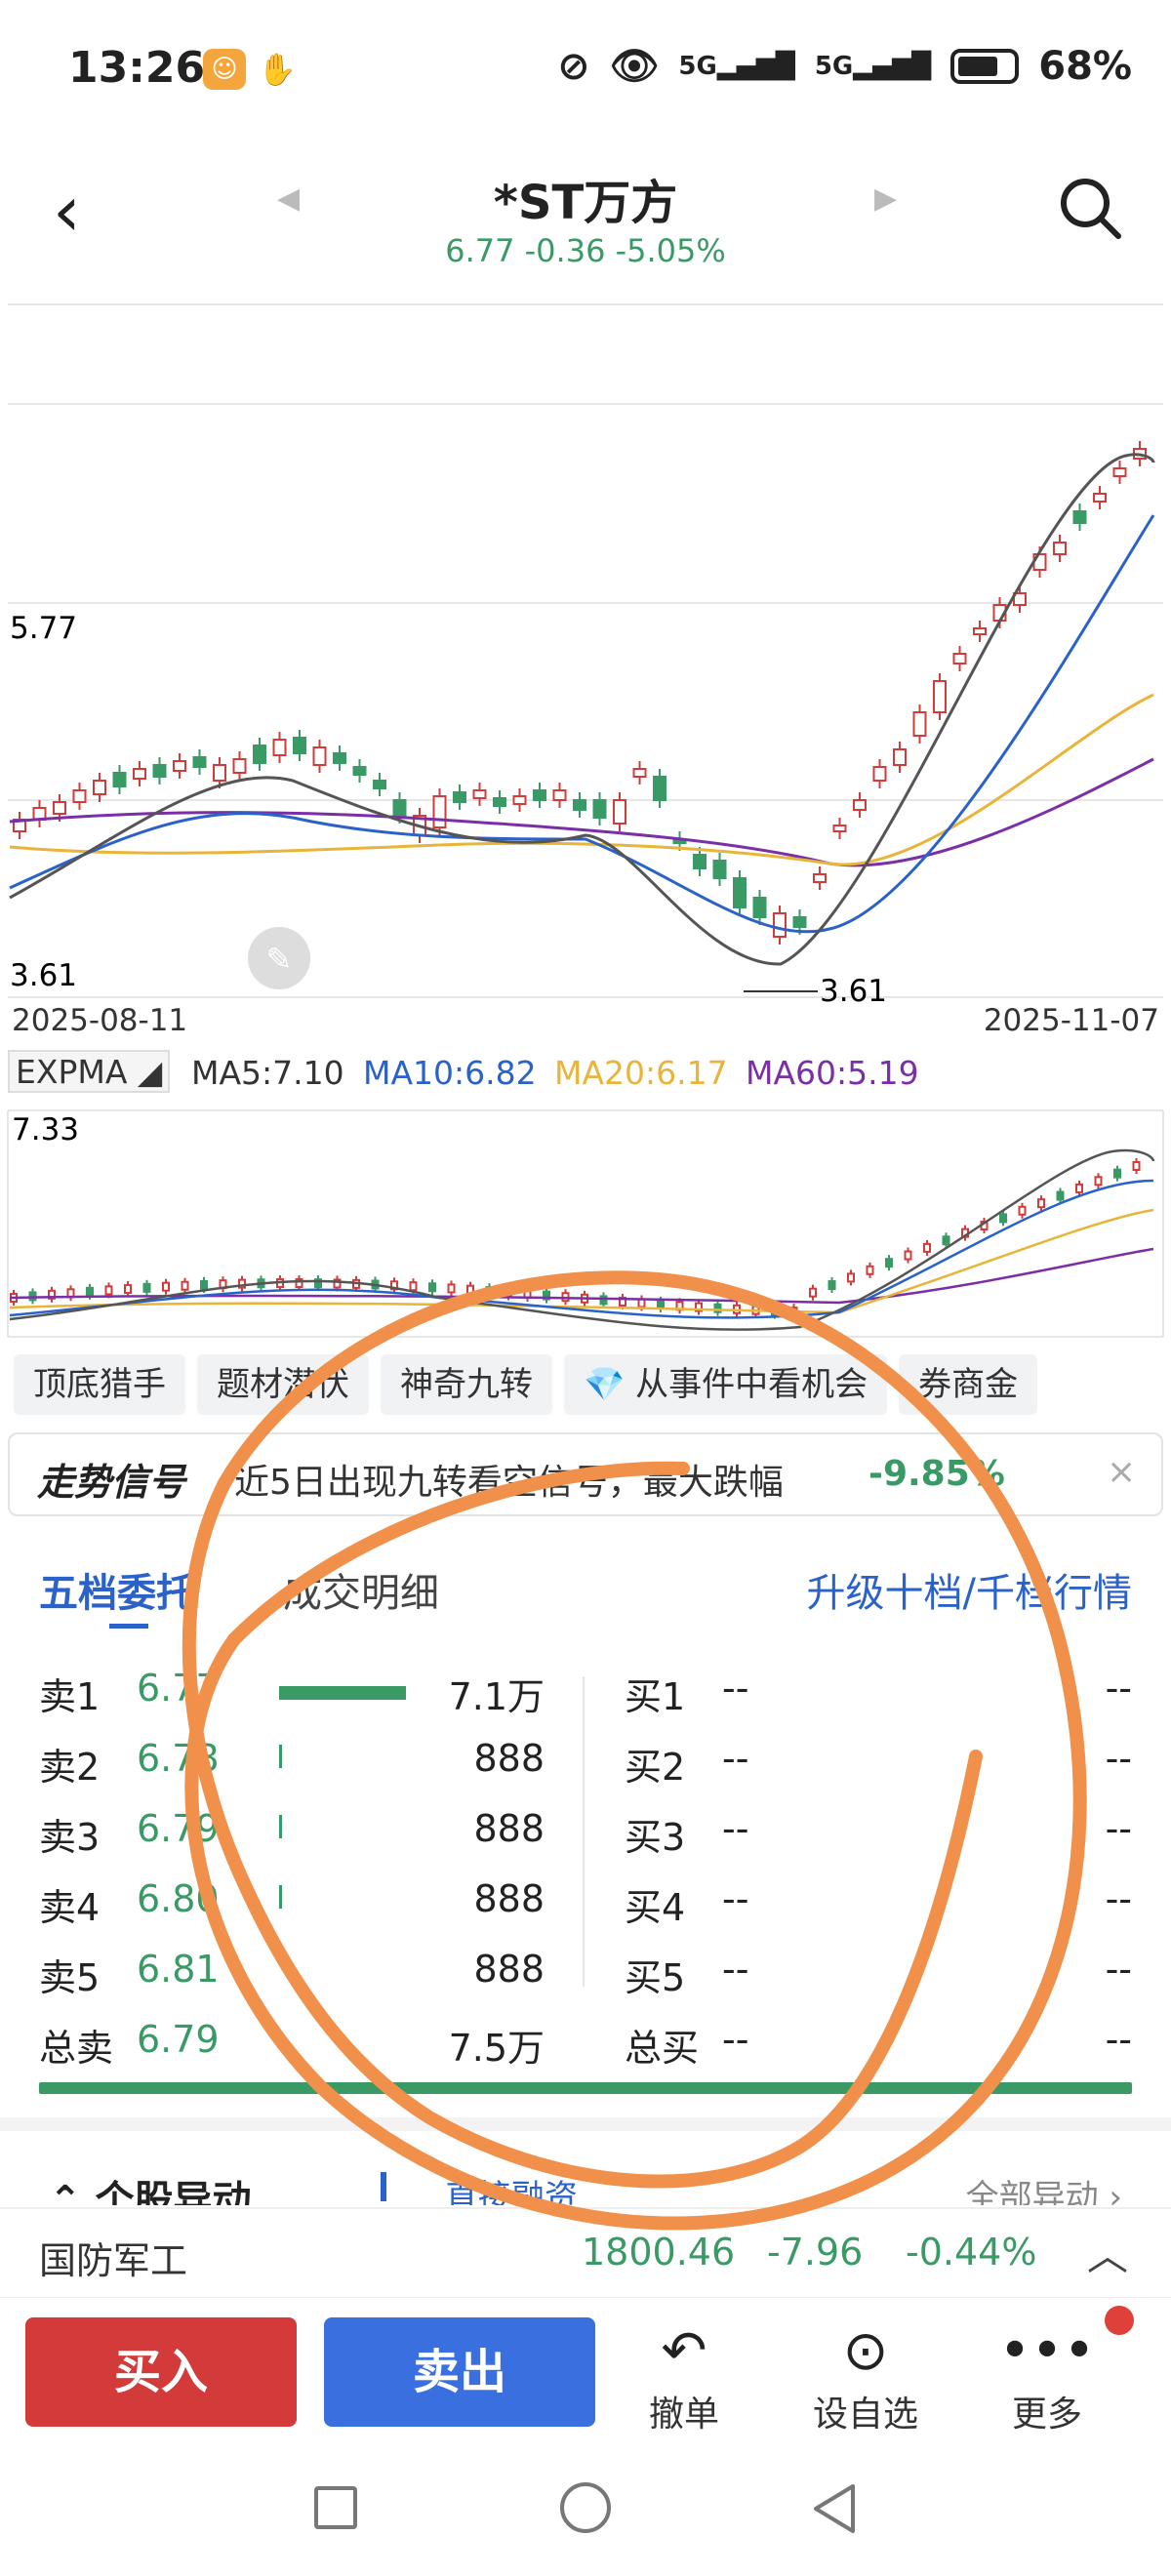 The width and height of the screenshot is (1171, 2576). What do you see at coordinates (853, 989) in the screenshot?
I see `svg-text: 3.61` at bounding box center [853, 989].